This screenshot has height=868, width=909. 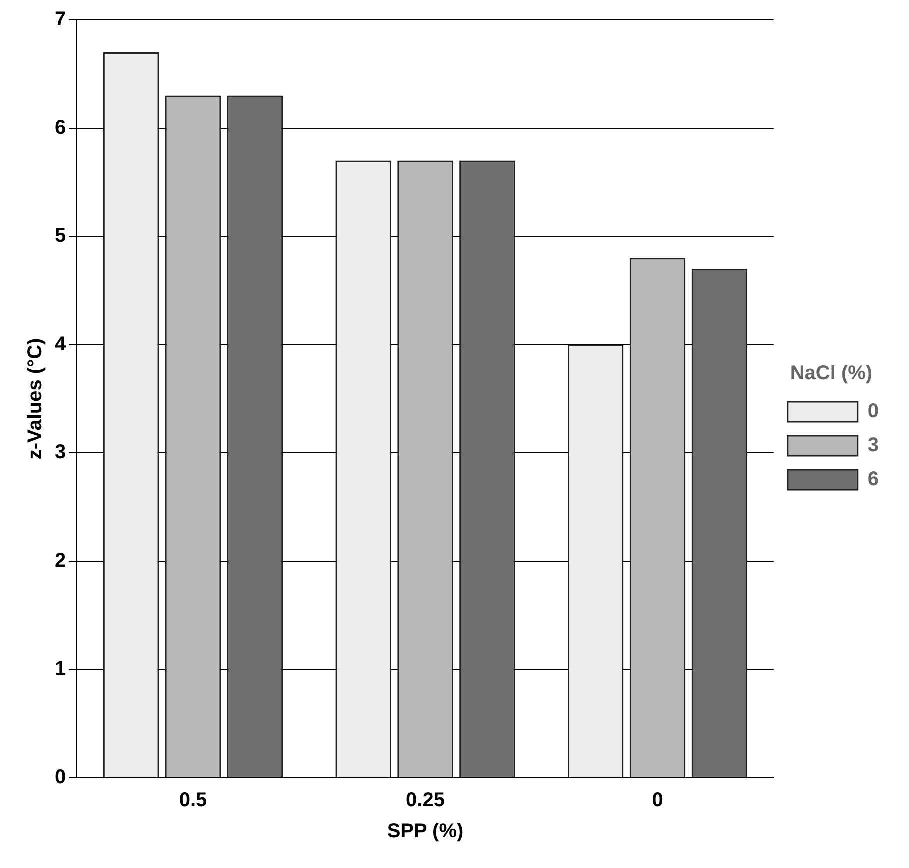 What do you see at coordinates (425, 831) in the screenshot?
I see `x-axis-title: SPP (%)` at bounding box center [425, 831].